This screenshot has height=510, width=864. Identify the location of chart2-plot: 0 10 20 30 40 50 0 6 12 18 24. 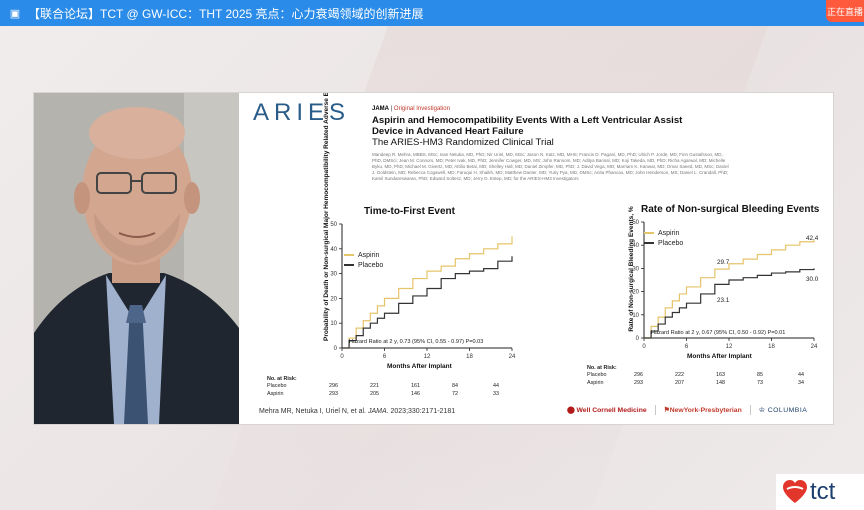
(725, 285).